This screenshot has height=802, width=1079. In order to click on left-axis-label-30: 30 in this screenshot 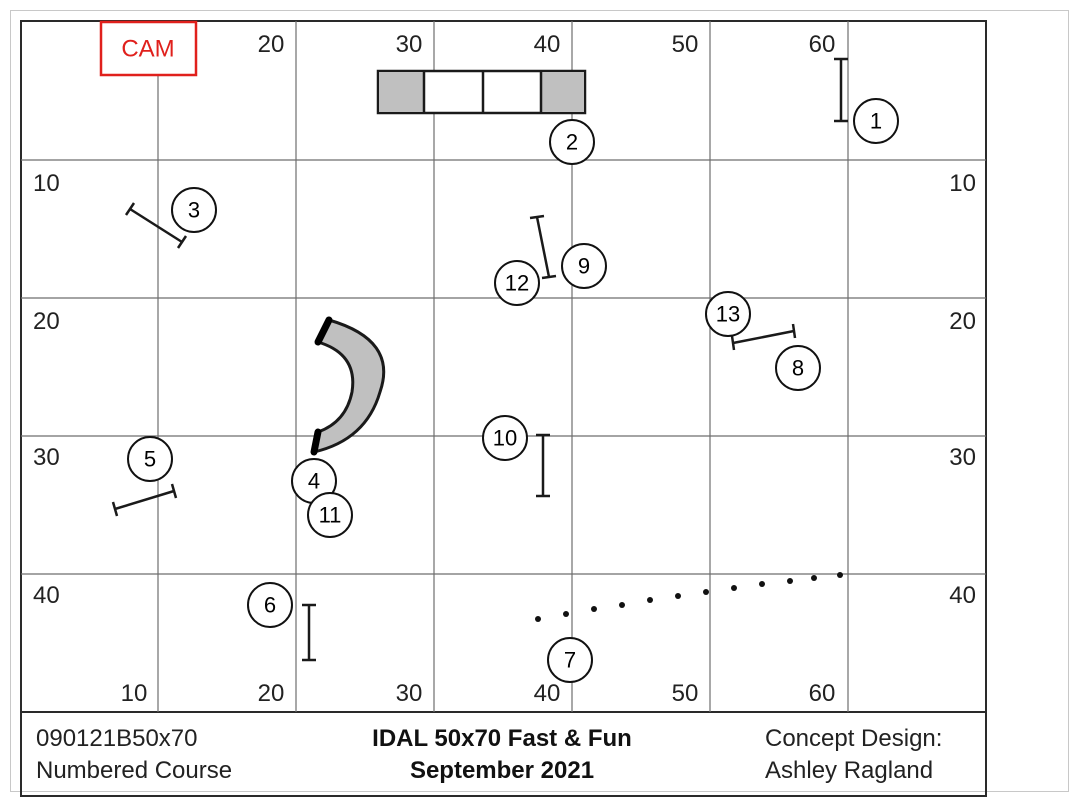, I will do `click(46, 457)`.